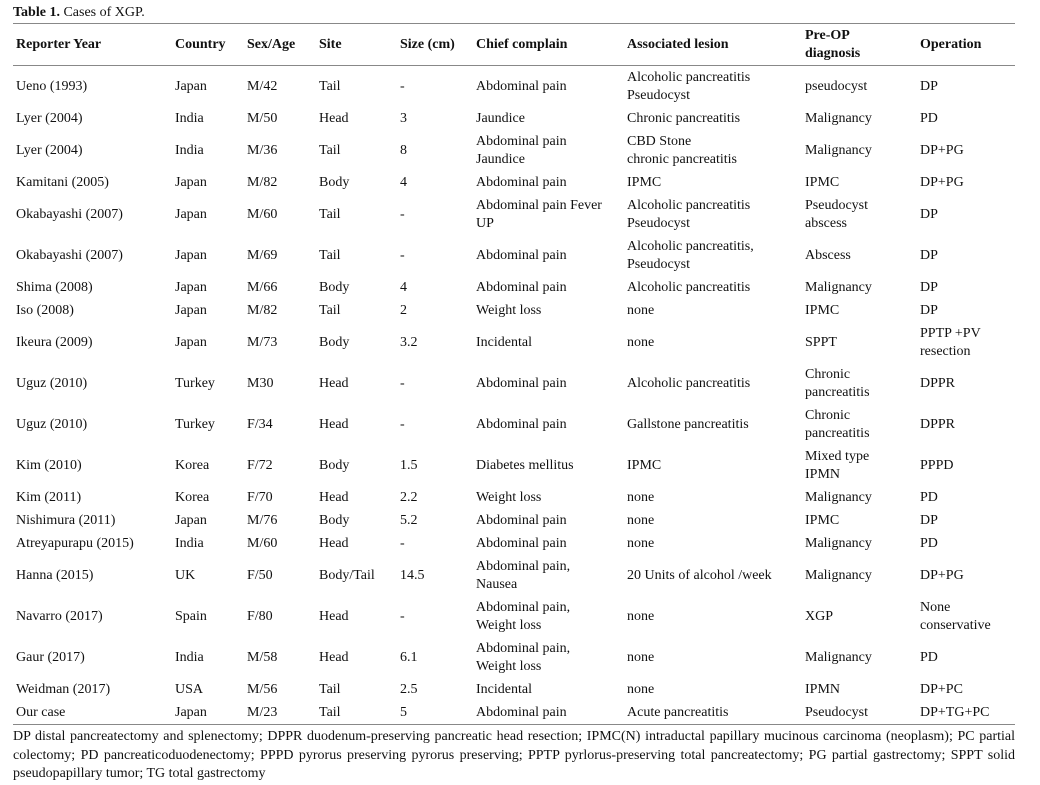 Image resolution: width=1040 pixels, height=785 pixels. I want to click on table-cell: Kim (2010), so click(49, 465).